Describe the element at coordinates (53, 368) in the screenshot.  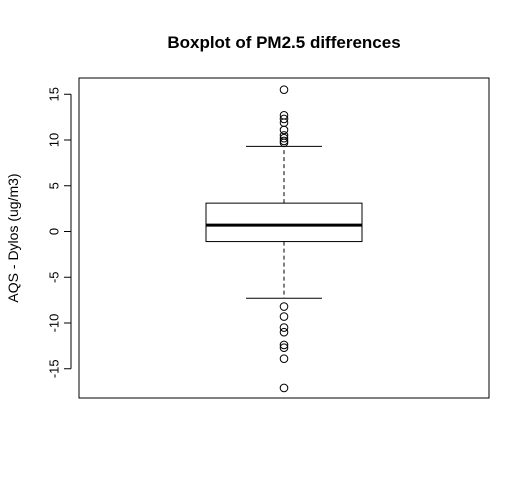
I see `y-tick-label: -15` at that location.